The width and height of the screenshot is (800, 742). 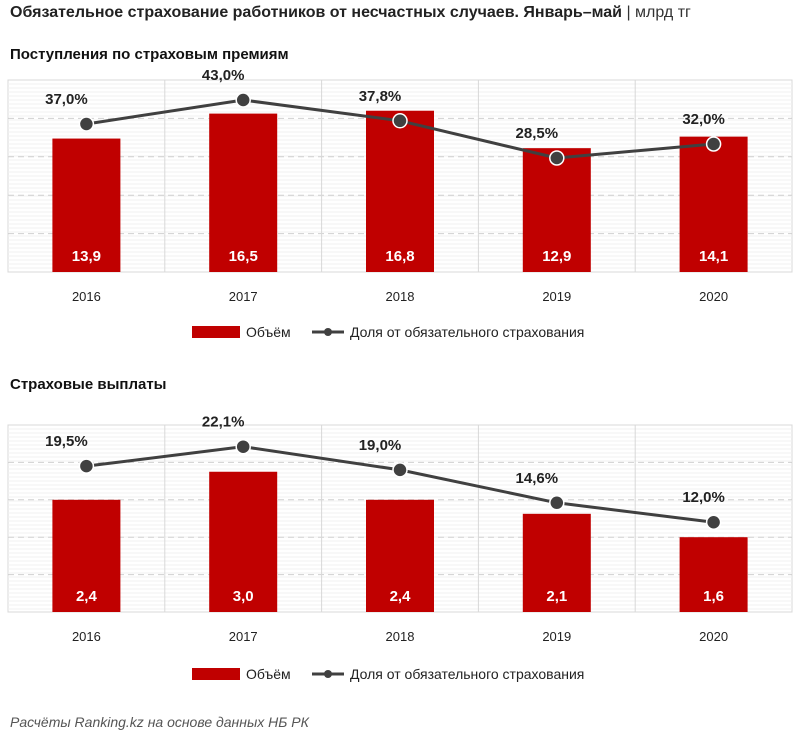 I want to click on line-label: 19,0%, so click(x=380, y=445).